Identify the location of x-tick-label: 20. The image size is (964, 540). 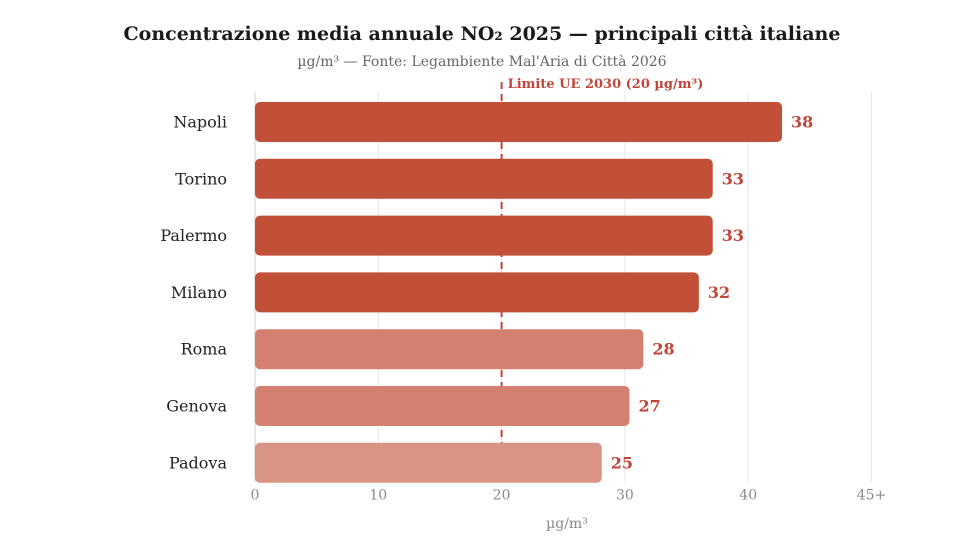
(502, 496).